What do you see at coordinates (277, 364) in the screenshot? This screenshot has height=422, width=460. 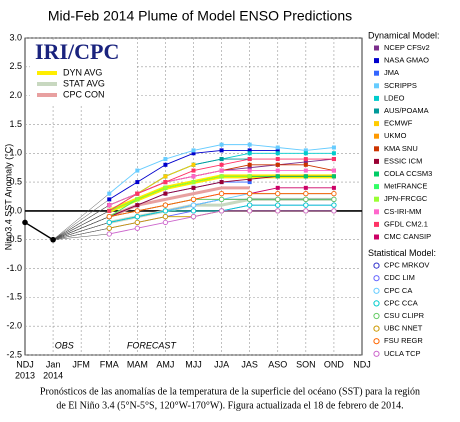 I see `x-tick-label: ASO` at bounding box center [277, 364].